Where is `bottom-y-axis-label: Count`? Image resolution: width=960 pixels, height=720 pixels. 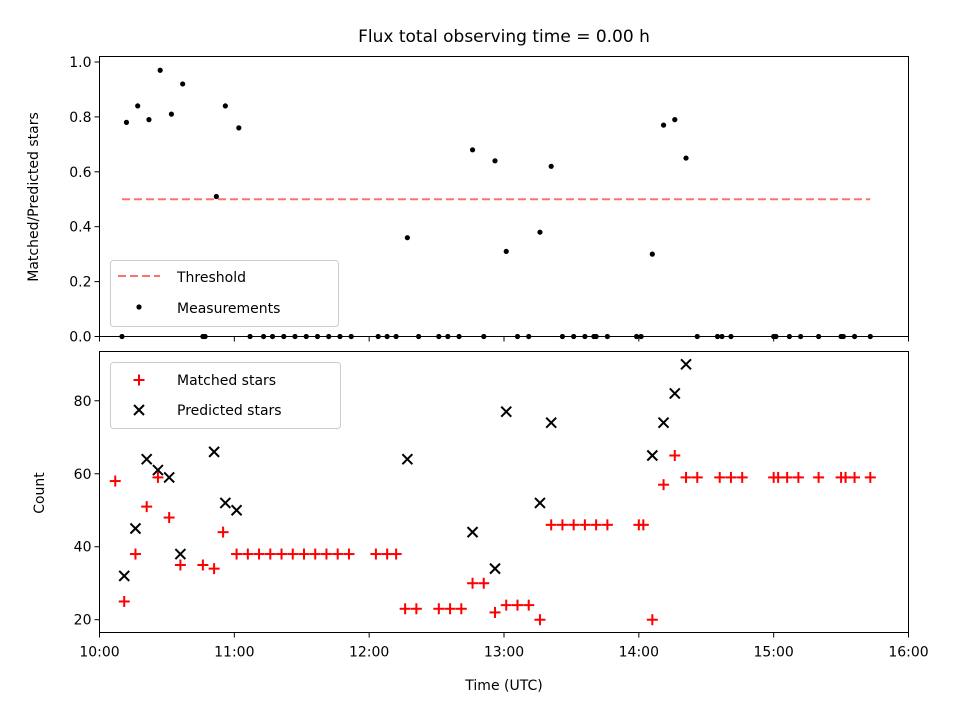
bottom-y-axis-label: Count is located at coordinates (40, 493).